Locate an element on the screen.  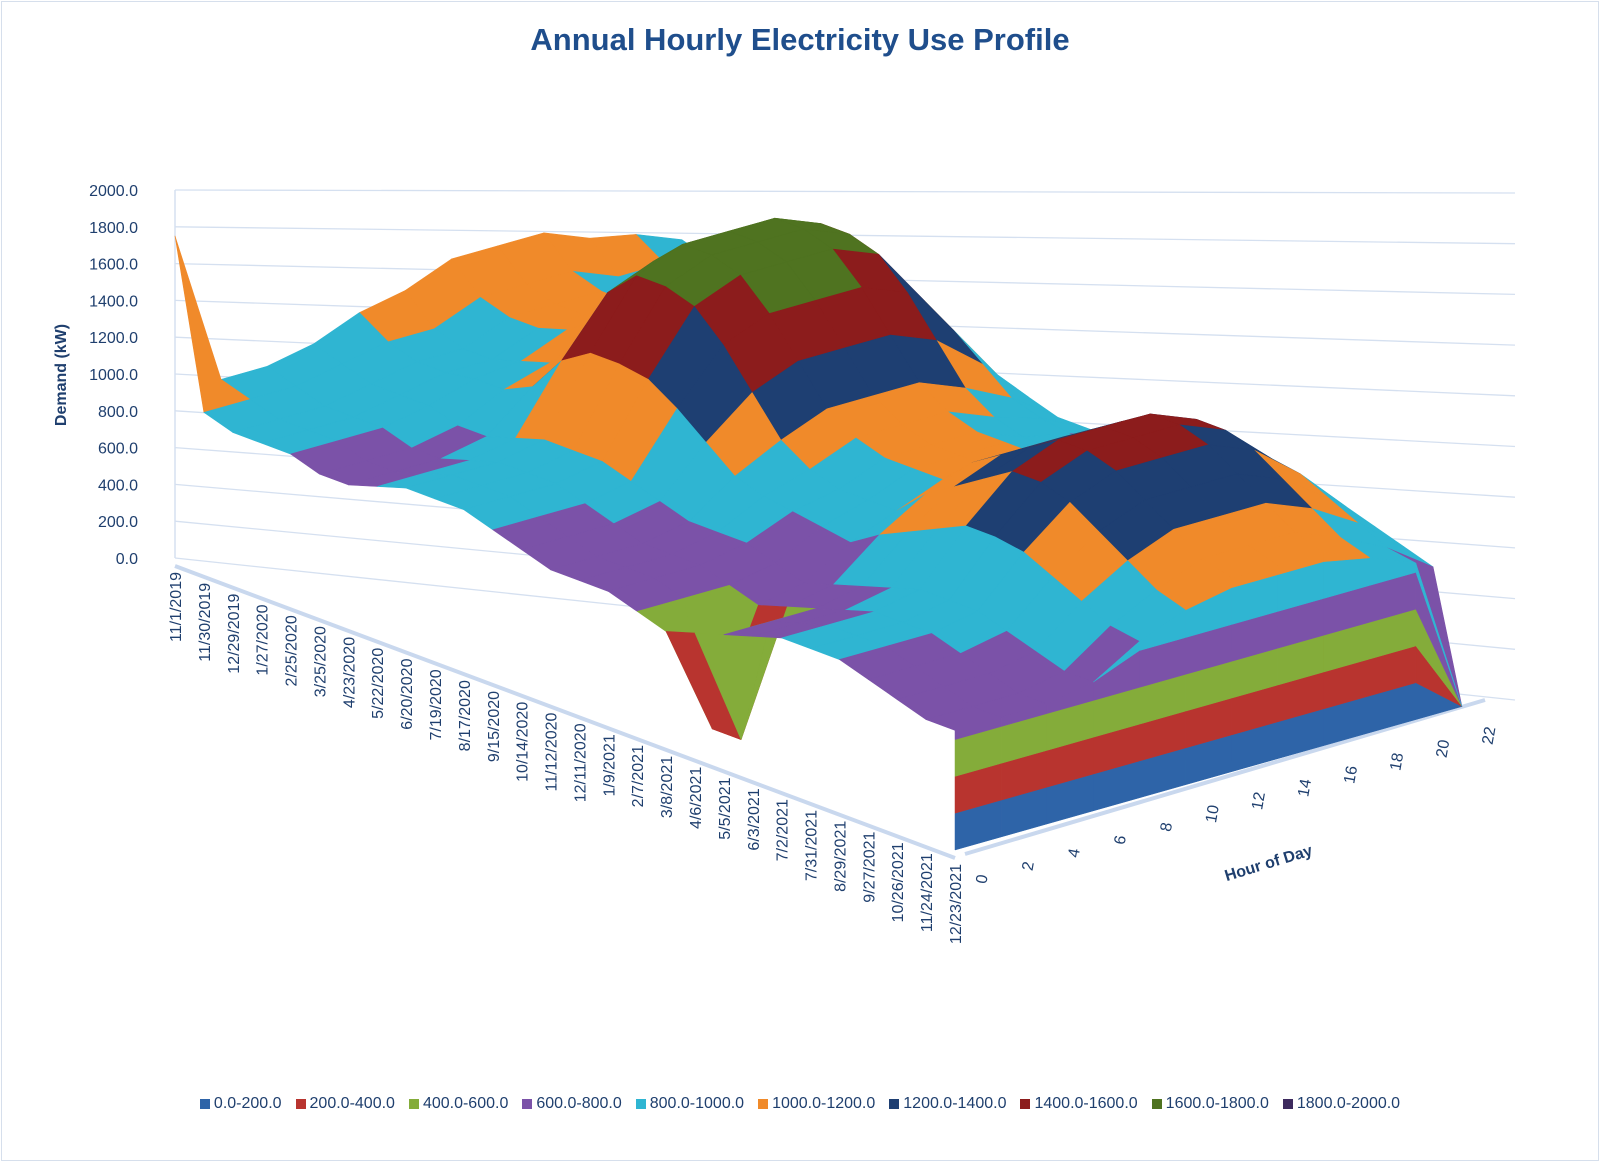
legend-item: 400.0-600.0 is located at coordinates (458, 1104).